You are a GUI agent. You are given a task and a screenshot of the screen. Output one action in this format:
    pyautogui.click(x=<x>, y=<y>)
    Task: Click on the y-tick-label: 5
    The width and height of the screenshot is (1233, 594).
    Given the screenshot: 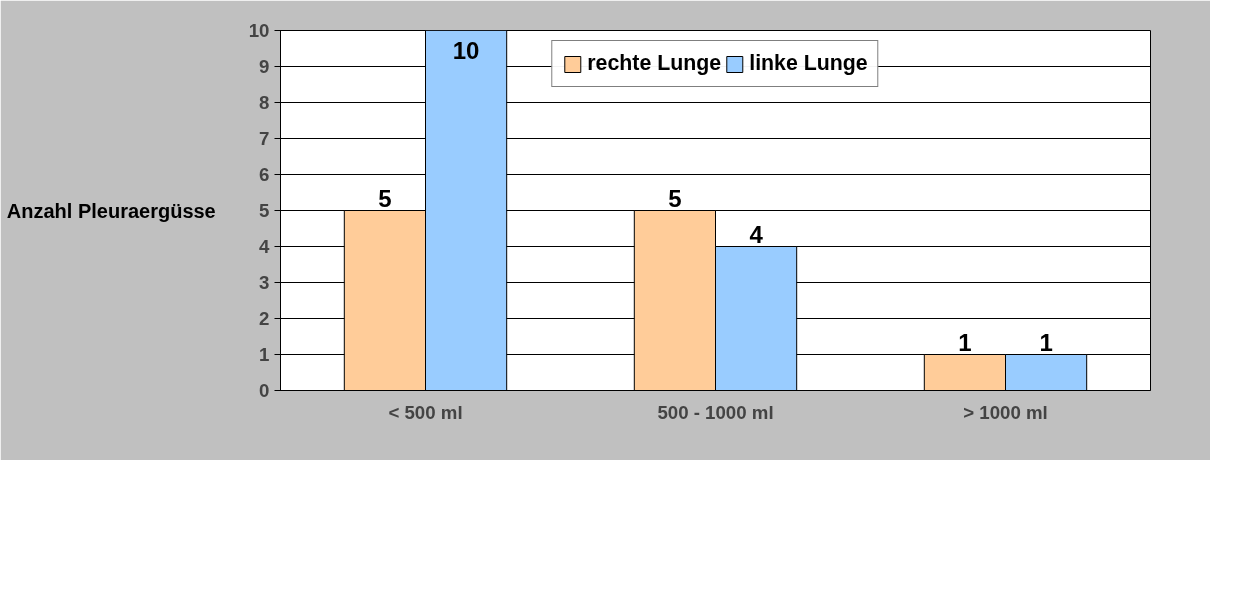 What is the action you would take?
    pyautogui.click(x=264, y=210)
    